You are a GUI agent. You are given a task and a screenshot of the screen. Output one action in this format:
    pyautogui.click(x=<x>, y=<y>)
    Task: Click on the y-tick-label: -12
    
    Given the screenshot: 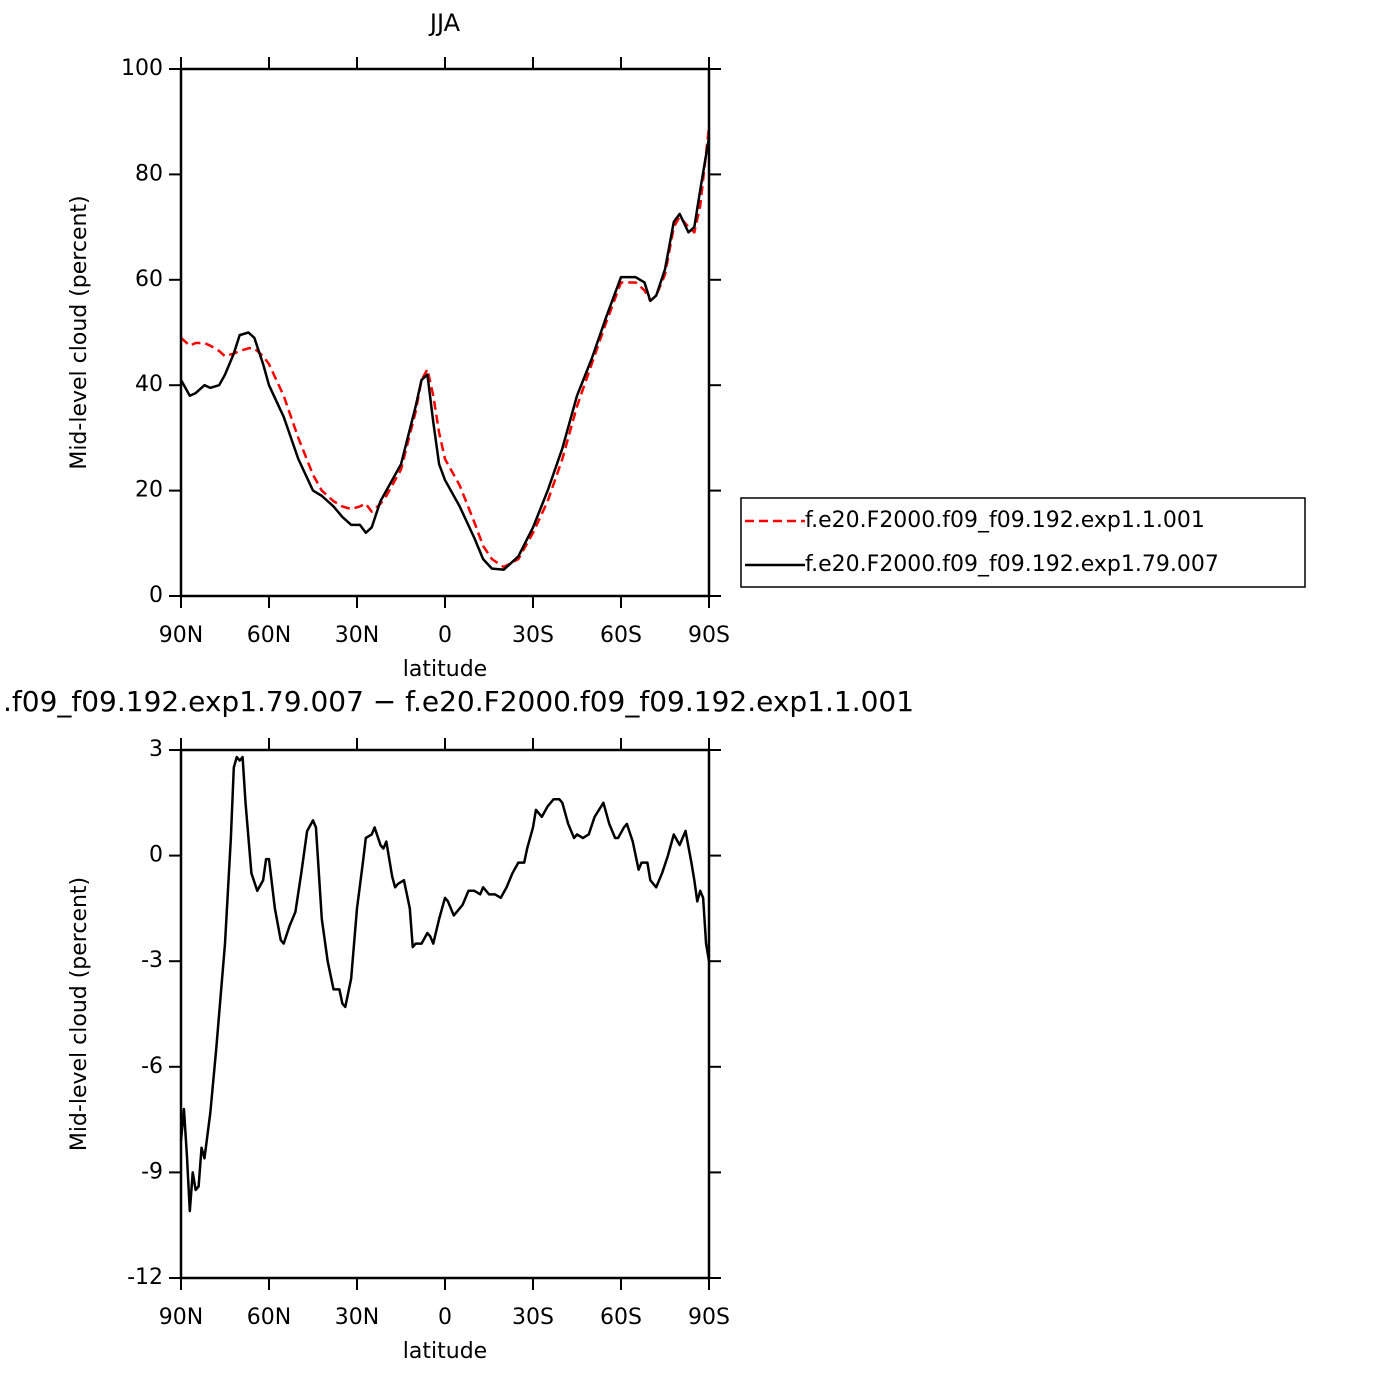 What is the action you would take?
    pyautogui.click(x=145, y=1277)
    